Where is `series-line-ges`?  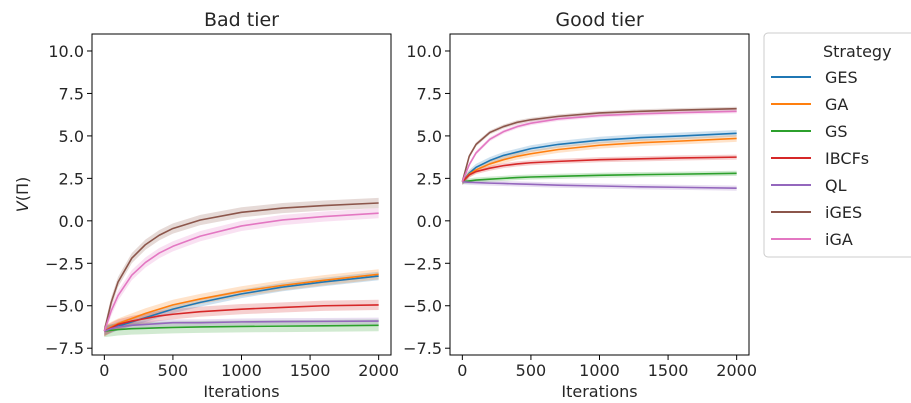
series-line-ges is located at coordinates (599, 157).